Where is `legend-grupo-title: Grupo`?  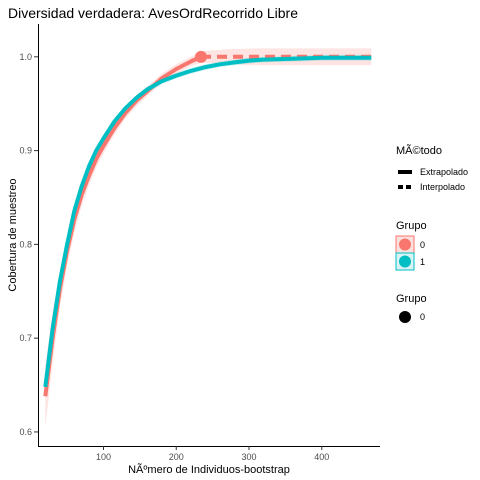
legend-grupo-title: Grupo is located at coordinates (411, 226).